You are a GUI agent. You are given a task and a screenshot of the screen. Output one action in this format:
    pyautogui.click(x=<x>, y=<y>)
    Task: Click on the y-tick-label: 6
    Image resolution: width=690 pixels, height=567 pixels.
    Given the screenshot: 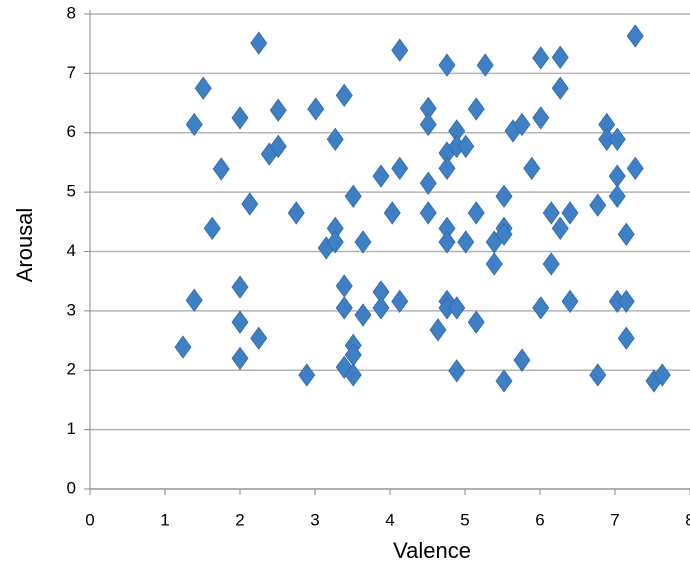 What is the action you would take?
    pyautogui.click(x=71, y=131)
    